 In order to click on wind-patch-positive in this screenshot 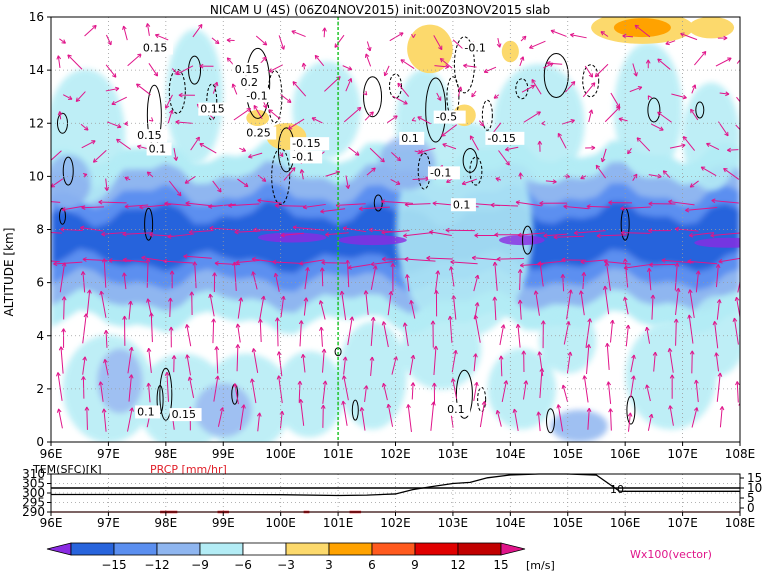, I will do `click(711, 28)`.